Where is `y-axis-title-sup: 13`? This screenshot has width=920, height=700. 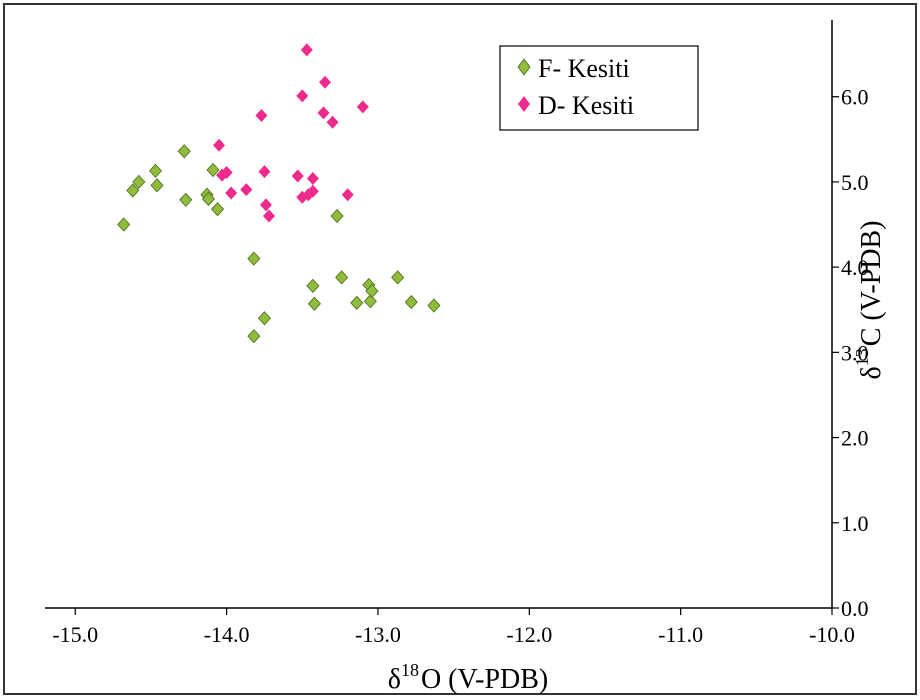 y-axis-title-sup: 13 is located at coordinates (862, 357).